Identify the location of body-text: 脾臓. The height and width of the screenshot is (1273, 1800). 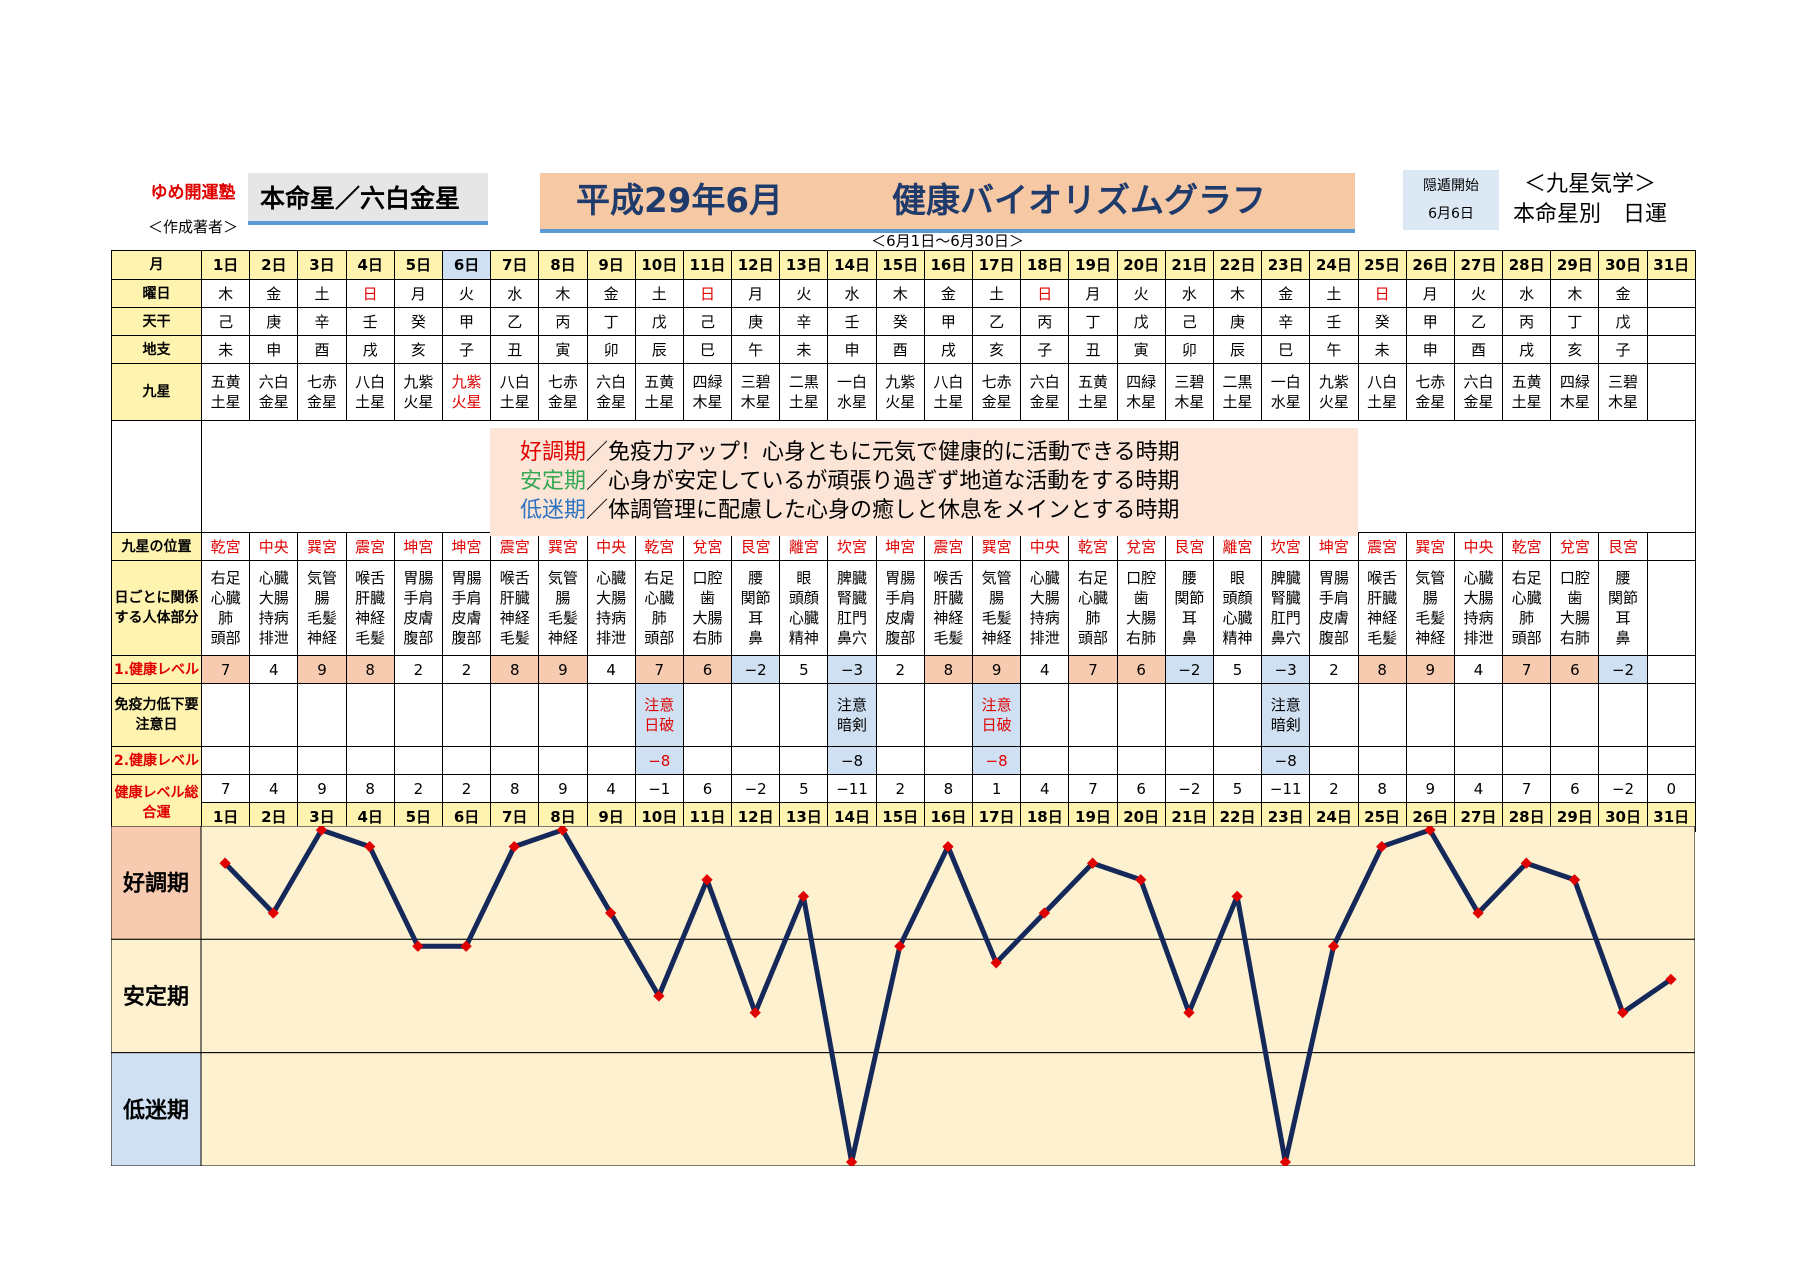
(852, 578).